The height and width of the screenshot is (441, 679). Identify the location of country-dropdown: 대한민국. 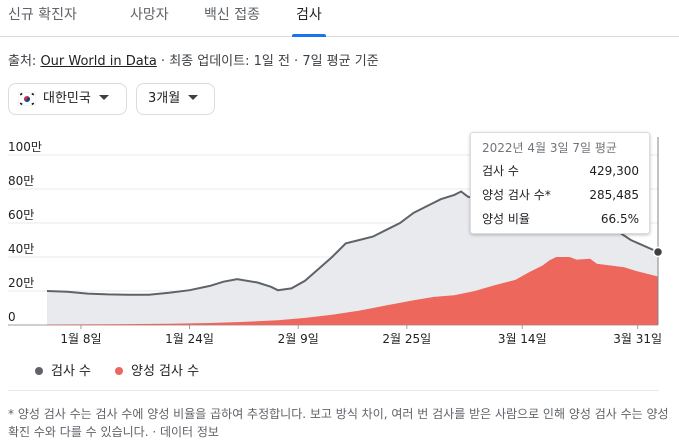
(67, 99).